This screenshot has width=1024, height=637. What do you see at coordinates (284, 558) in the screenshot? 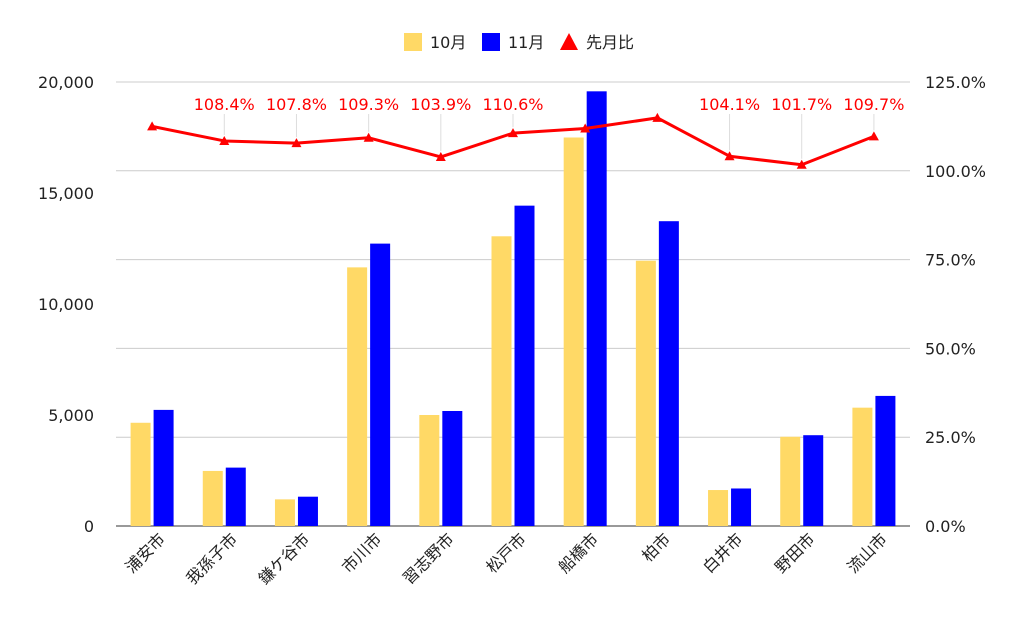
I see `category-label: 鎌ケ谷市` at bounding box center [284, 558].